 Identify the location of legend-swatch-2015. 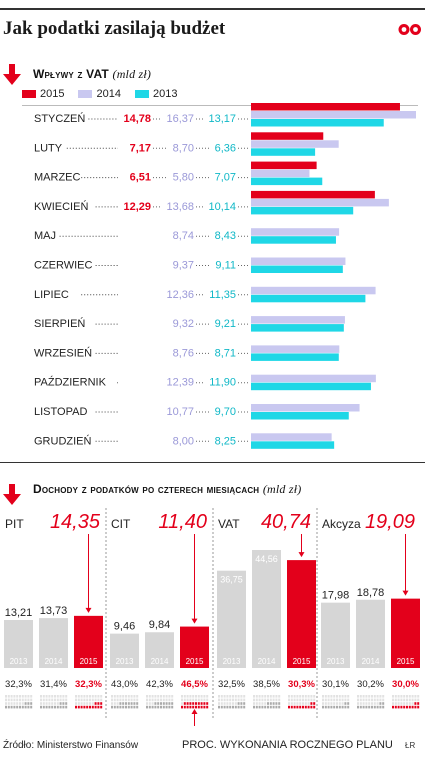
(29, 94).